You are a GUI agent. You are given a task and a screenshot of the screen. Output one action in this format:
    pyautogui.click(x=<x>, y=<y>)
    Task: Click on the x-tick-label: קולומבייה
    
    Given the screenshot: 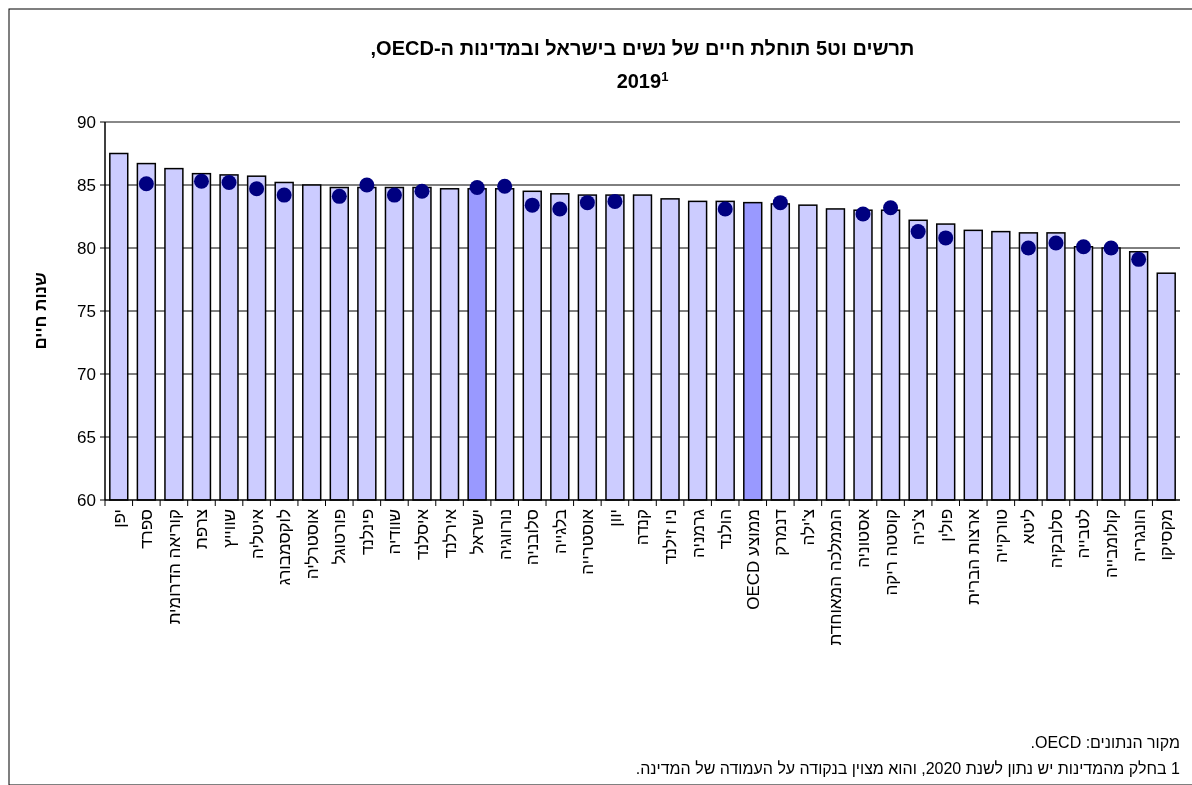 What is the action you would take?
    pyautogui.click(x=1112, y=543)
    